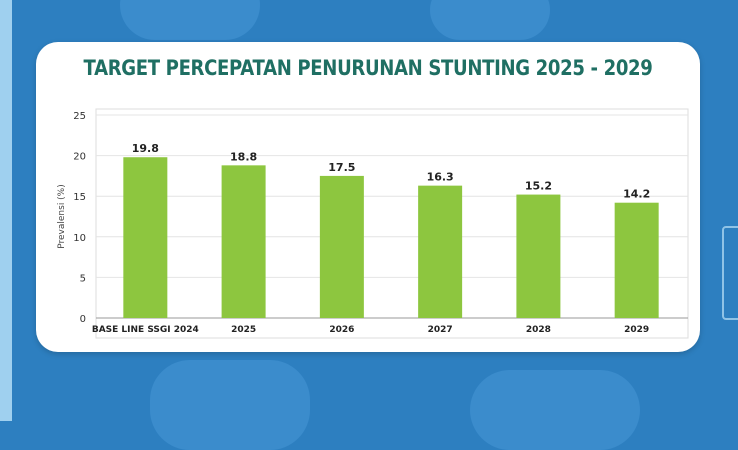 The width and height of the screenshot is (738, 450). Describe the element at coordinates (6, 210) in the screenshot. I see `left-edge-strip` at that location.